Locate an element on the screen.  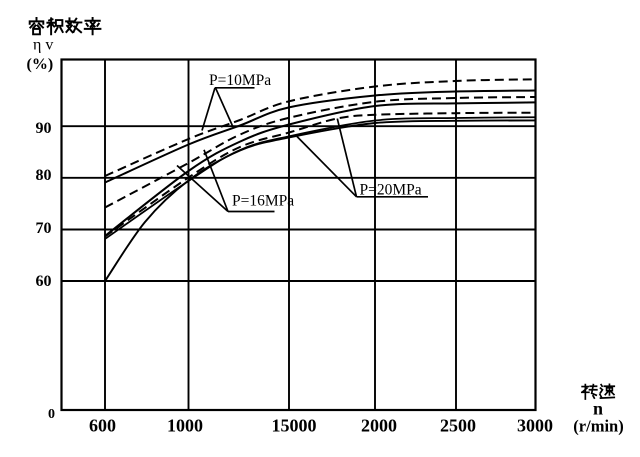
svg-text: 60 is located at coordinates (44, 281).